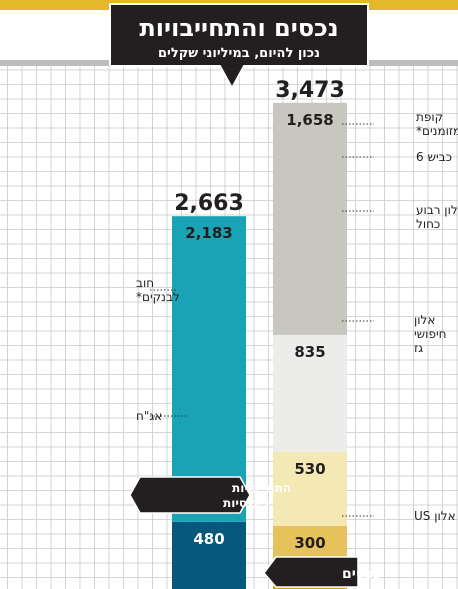 This screenshot has height=589, width=458. Describe the element at coordinates (424, 320) in the screenshot. I see `legend-label: אלון` at that location.